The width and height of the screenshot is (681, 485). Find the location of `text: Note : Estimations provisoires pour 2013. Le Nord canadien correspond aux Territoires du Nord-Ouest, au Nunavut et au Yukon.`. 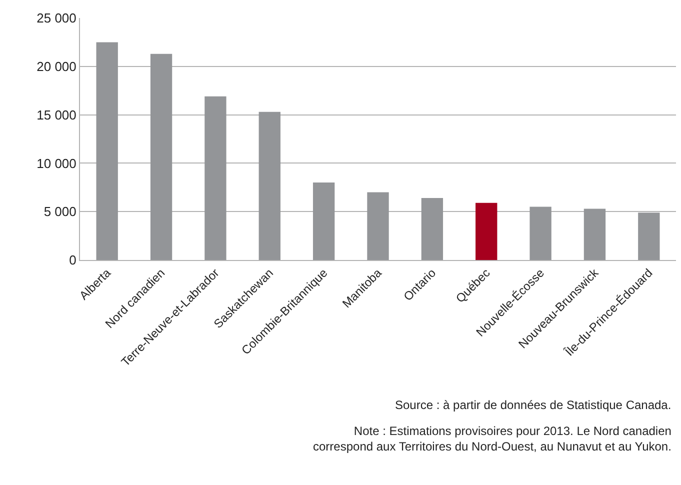

text: Note : Estimations provisoires pour 2013. Le Nord canadien correspond aux Territoires du Nord-Ouest, au Nunavut et au Yukon. is located at coordinates (492, 439).